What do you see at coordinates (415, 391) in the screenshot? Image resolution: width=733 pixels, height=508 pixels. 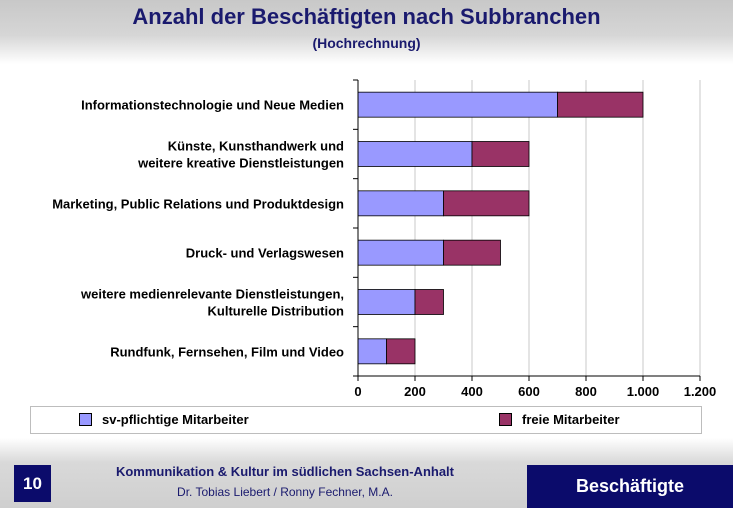 I see `x-tick-label: 200` at bounding box center [415, 391].